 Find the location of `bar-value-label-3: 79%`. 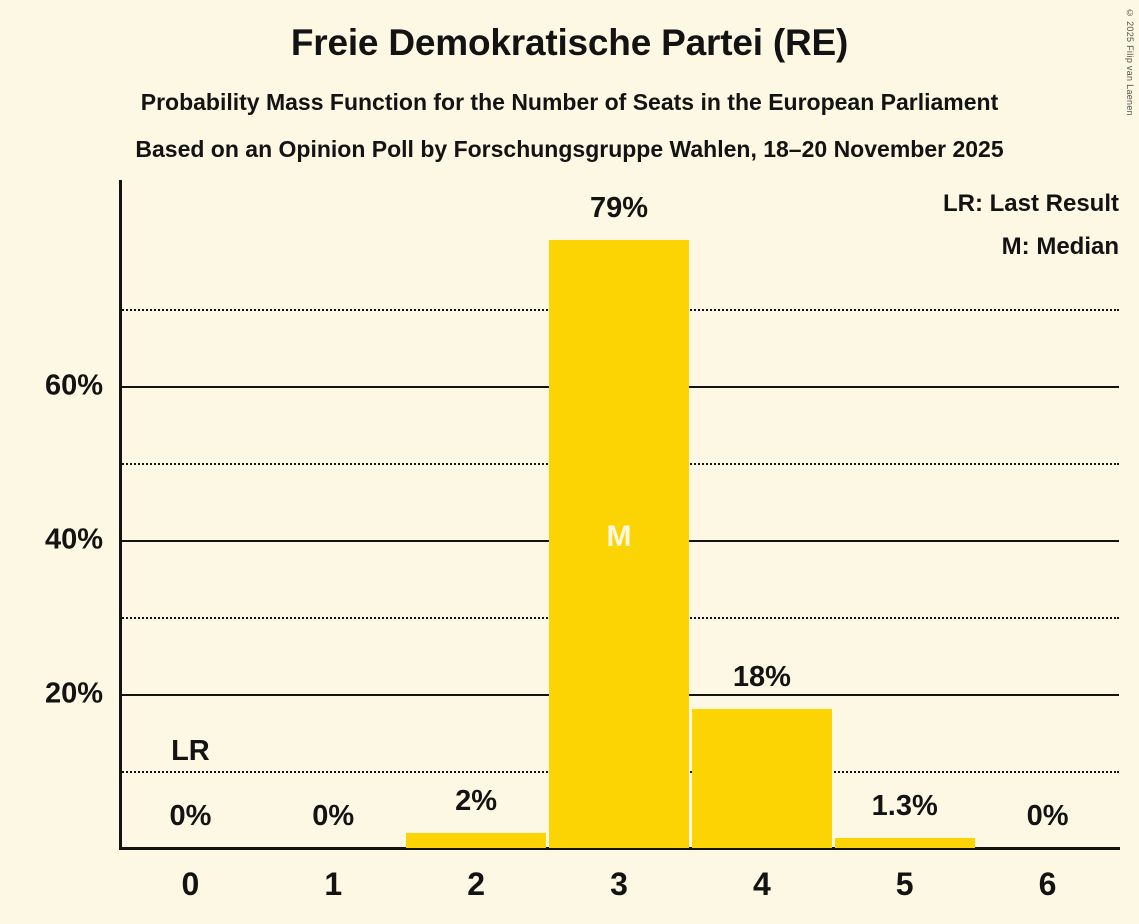

bar-value-label-3: 79% is located at coordinates (618, 207).